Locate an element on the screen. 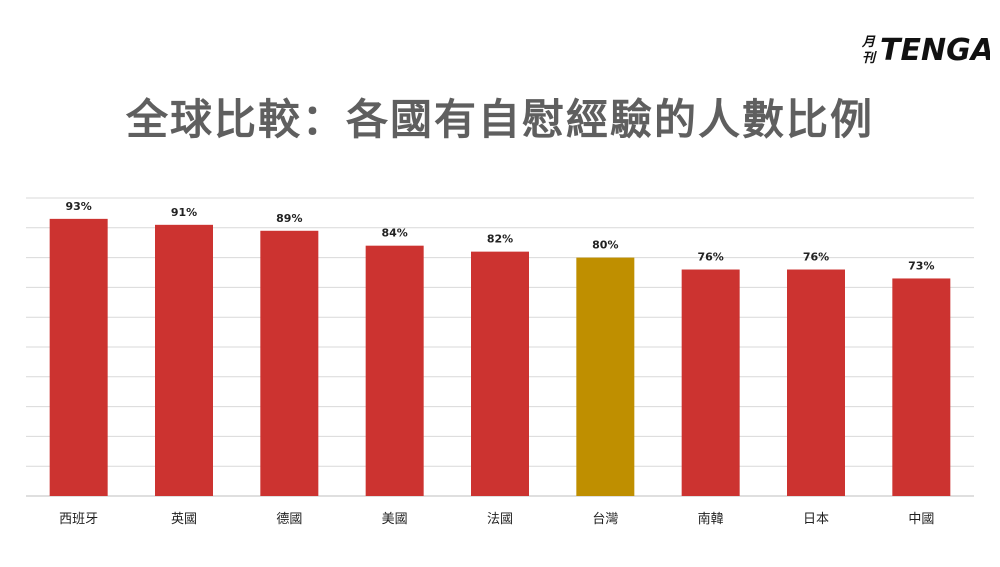 This screenshot has width=1000, height=567. category-label: 美國 is located at coordinates (395, 519).